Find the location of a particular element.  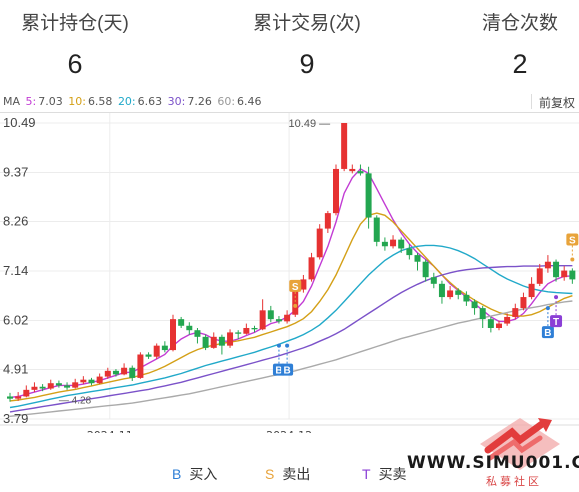

y-tick-label: 9.37 is located at coordinates (15, 171).